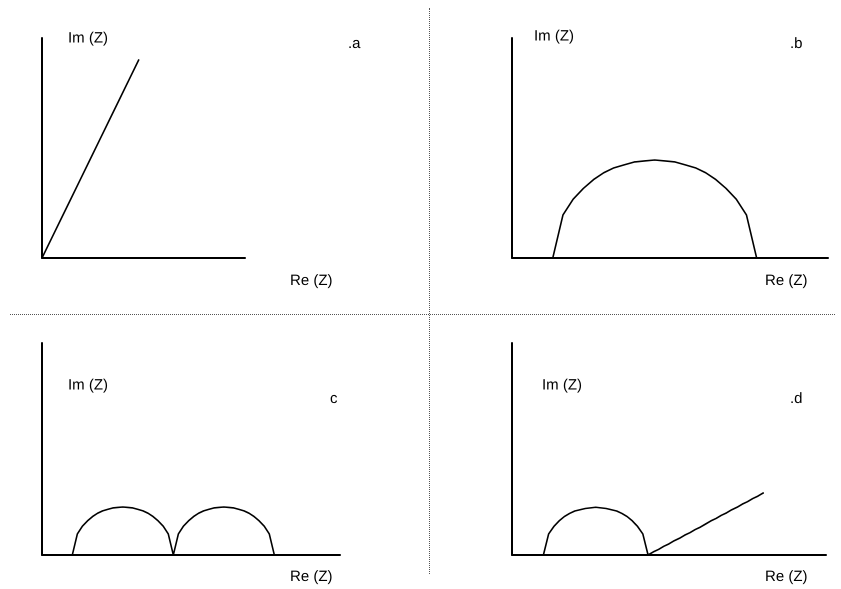  I want to click on text: .a, so click(355, 43).